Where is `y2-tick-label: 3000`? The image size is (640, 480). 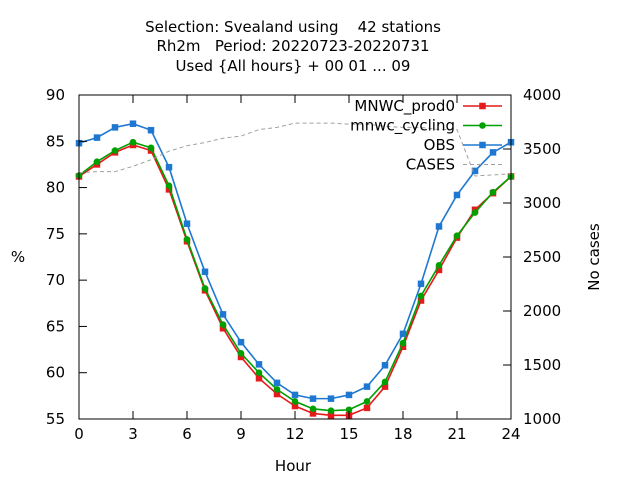 y2-tick-label: 3000 is located at coordinates (542, 203).